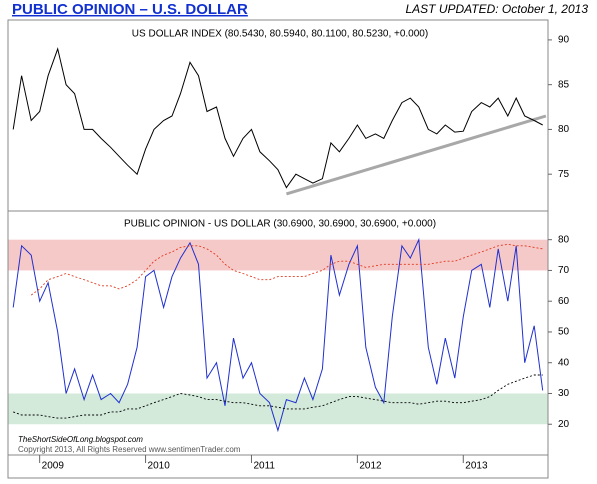 The width and height of the screenshot is (597, 484). Describe the element at coordinates (80, 439) in the screenshot. I see `watermark: TheShortSideOfLong.blogspot.com` at that location.